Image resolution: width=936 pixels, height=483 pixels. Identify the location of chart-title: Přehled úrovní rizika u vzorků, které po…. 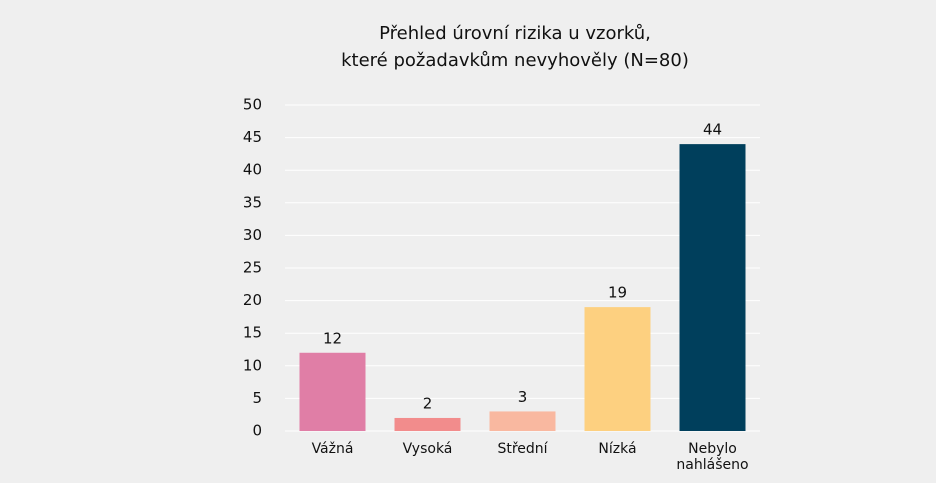
(515, 47).